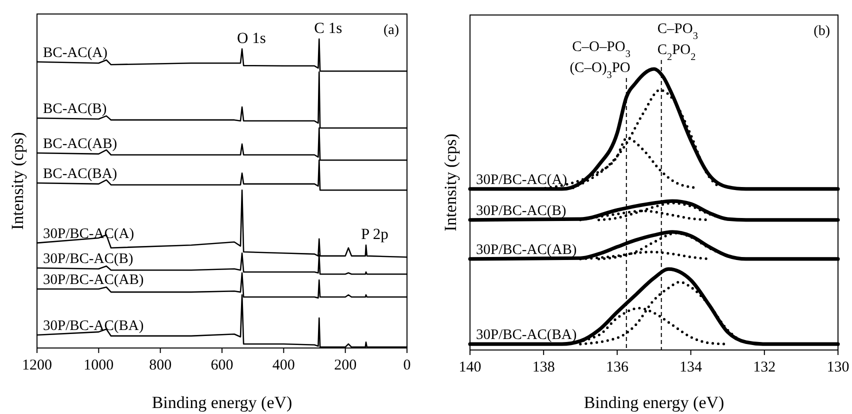  Describe the element at coordinates (407, 366) in the screenshot. I see `x-tick-label: 0` at that location.